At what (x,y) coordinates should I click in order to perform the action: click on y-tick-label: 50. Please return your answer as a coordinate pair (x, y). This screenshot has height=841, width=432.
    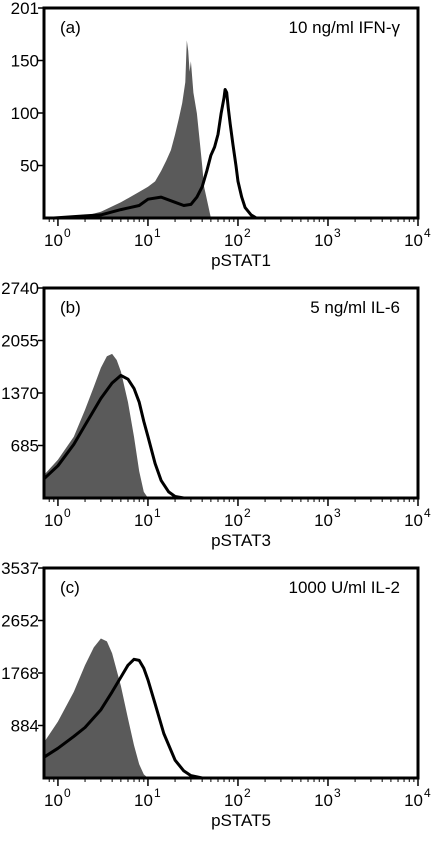
    Looking at the image, I should click on (29, 166).